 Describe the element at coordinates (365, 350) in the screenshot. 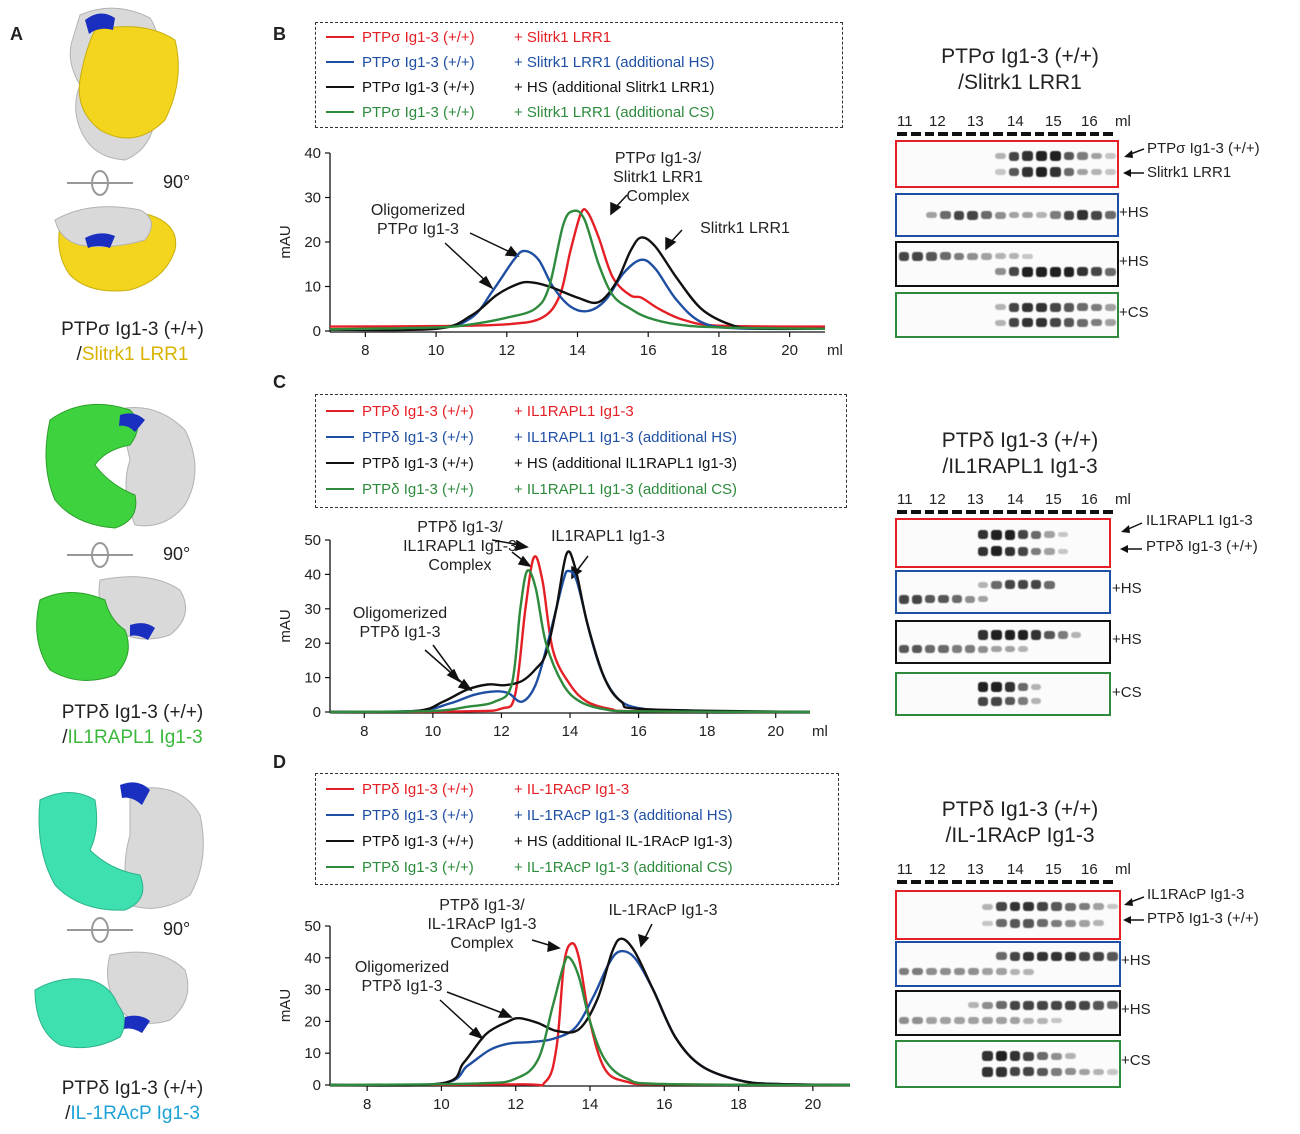

I see `chart-b-xtick-label: 8` at that location.